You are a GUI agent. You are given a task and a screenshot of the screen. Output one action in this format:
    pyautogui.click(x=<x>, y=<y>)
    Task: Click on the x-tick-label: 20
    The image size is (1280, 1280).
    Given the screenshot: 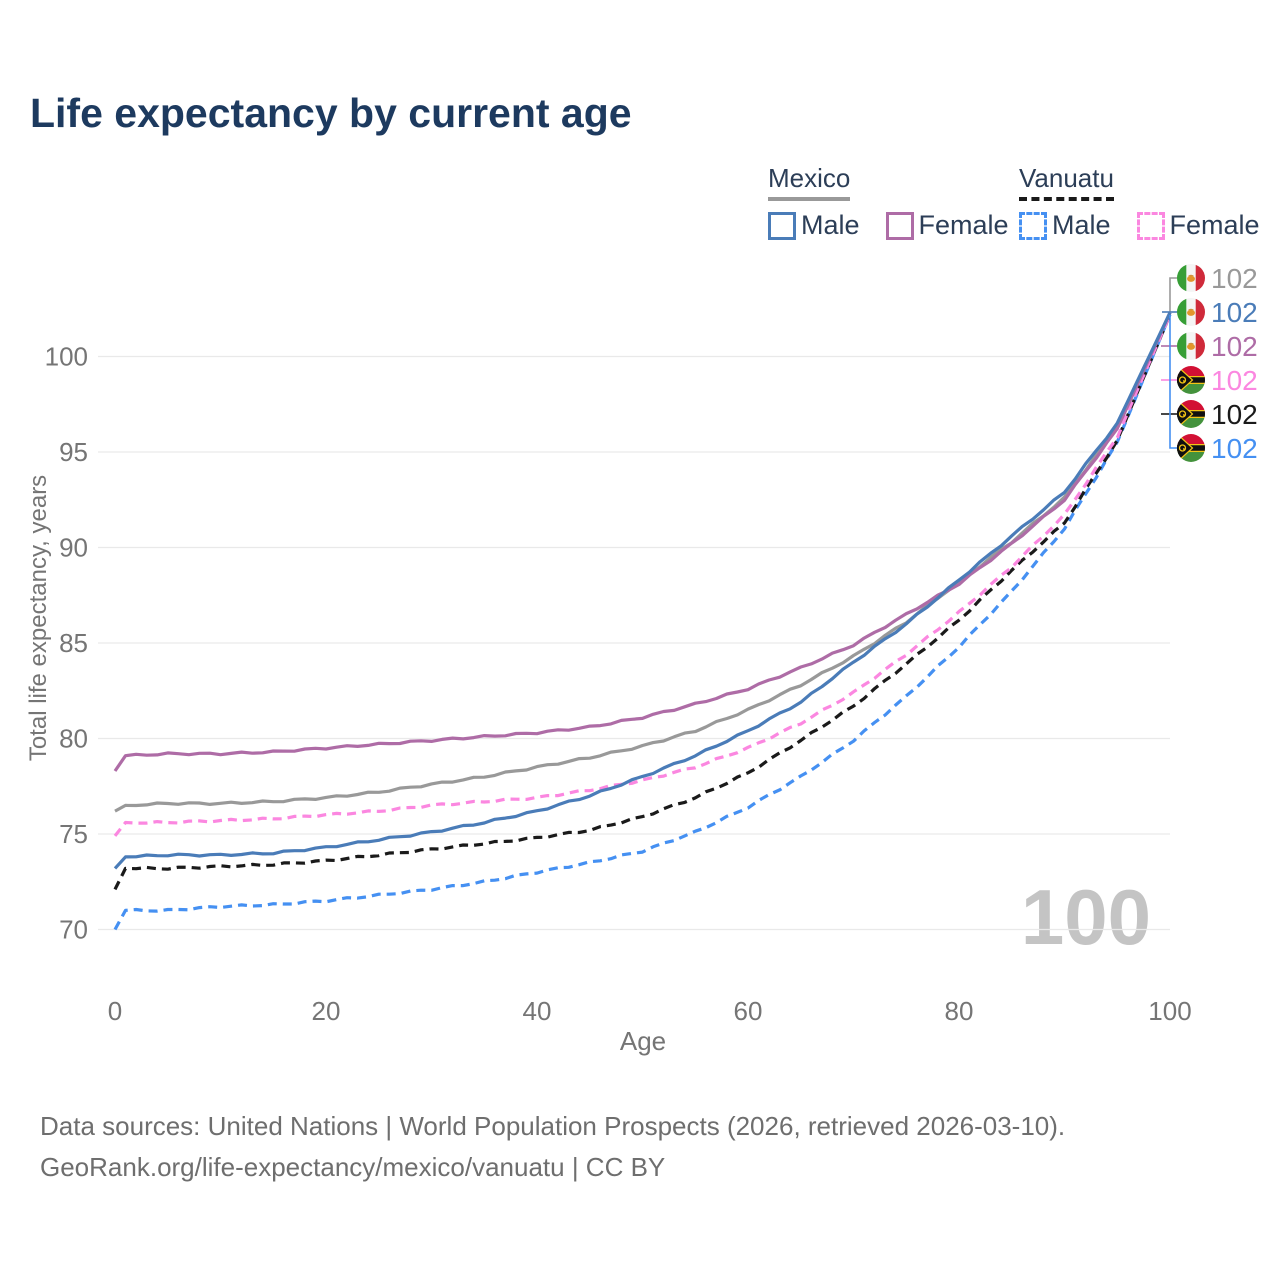 What is the action you would take?
    pyautogui.click(x=326, y=1011)
    